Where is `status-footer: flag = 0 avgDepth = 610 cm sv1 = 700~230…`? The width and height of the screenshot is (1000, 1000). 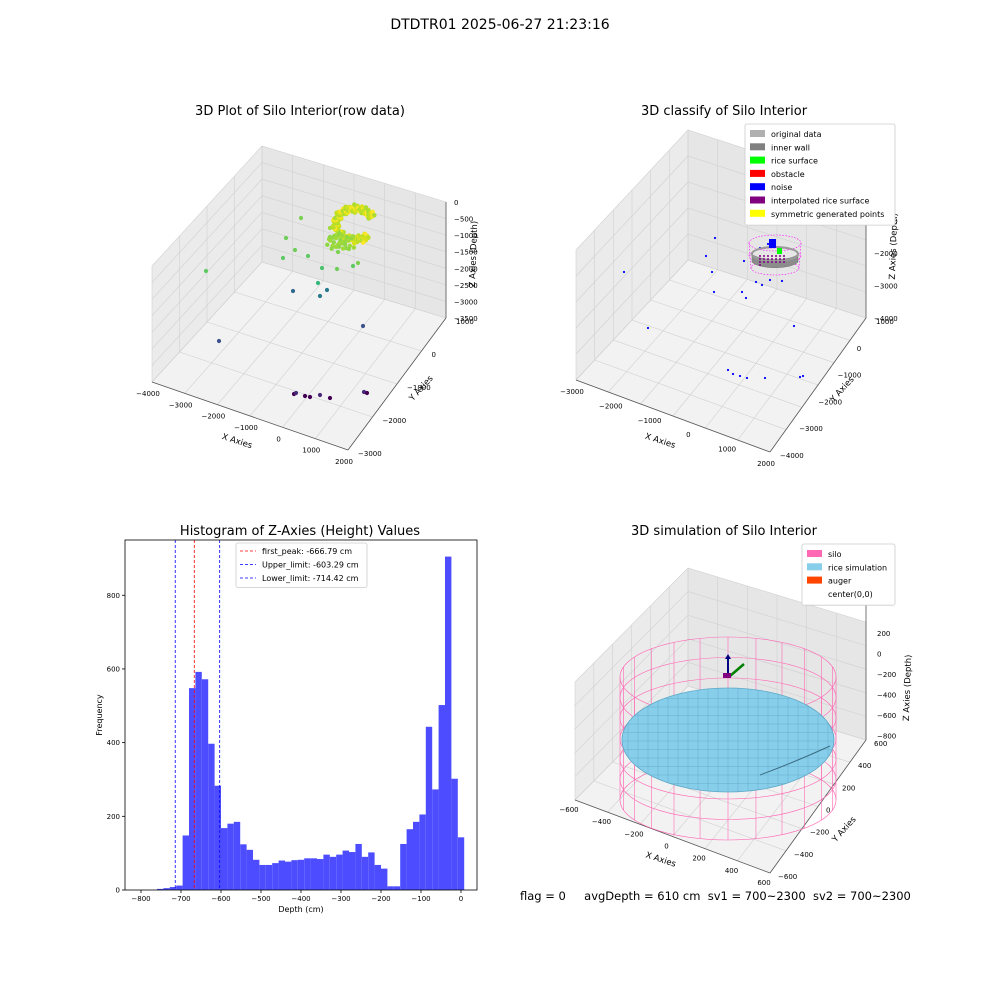 status-footer: flag = 0 avgDepth = 610 cm sv1 = 700~230… is located at coordinates (715, 896).